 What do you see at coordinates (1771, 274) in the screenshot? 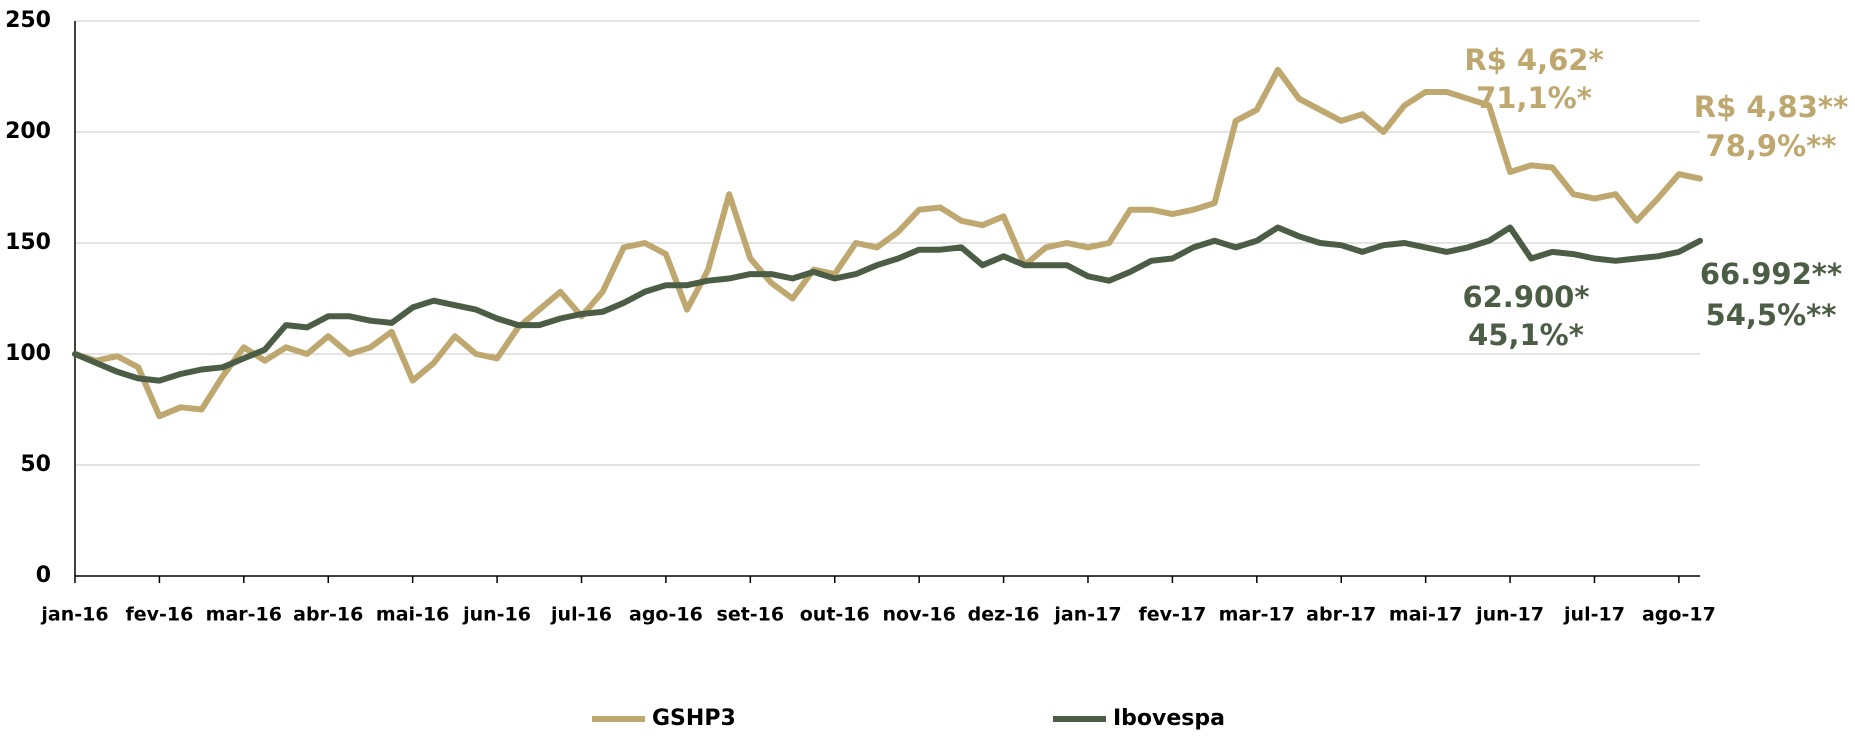
I see `annotation: 66.992**` at bounding box center [1771, 274].